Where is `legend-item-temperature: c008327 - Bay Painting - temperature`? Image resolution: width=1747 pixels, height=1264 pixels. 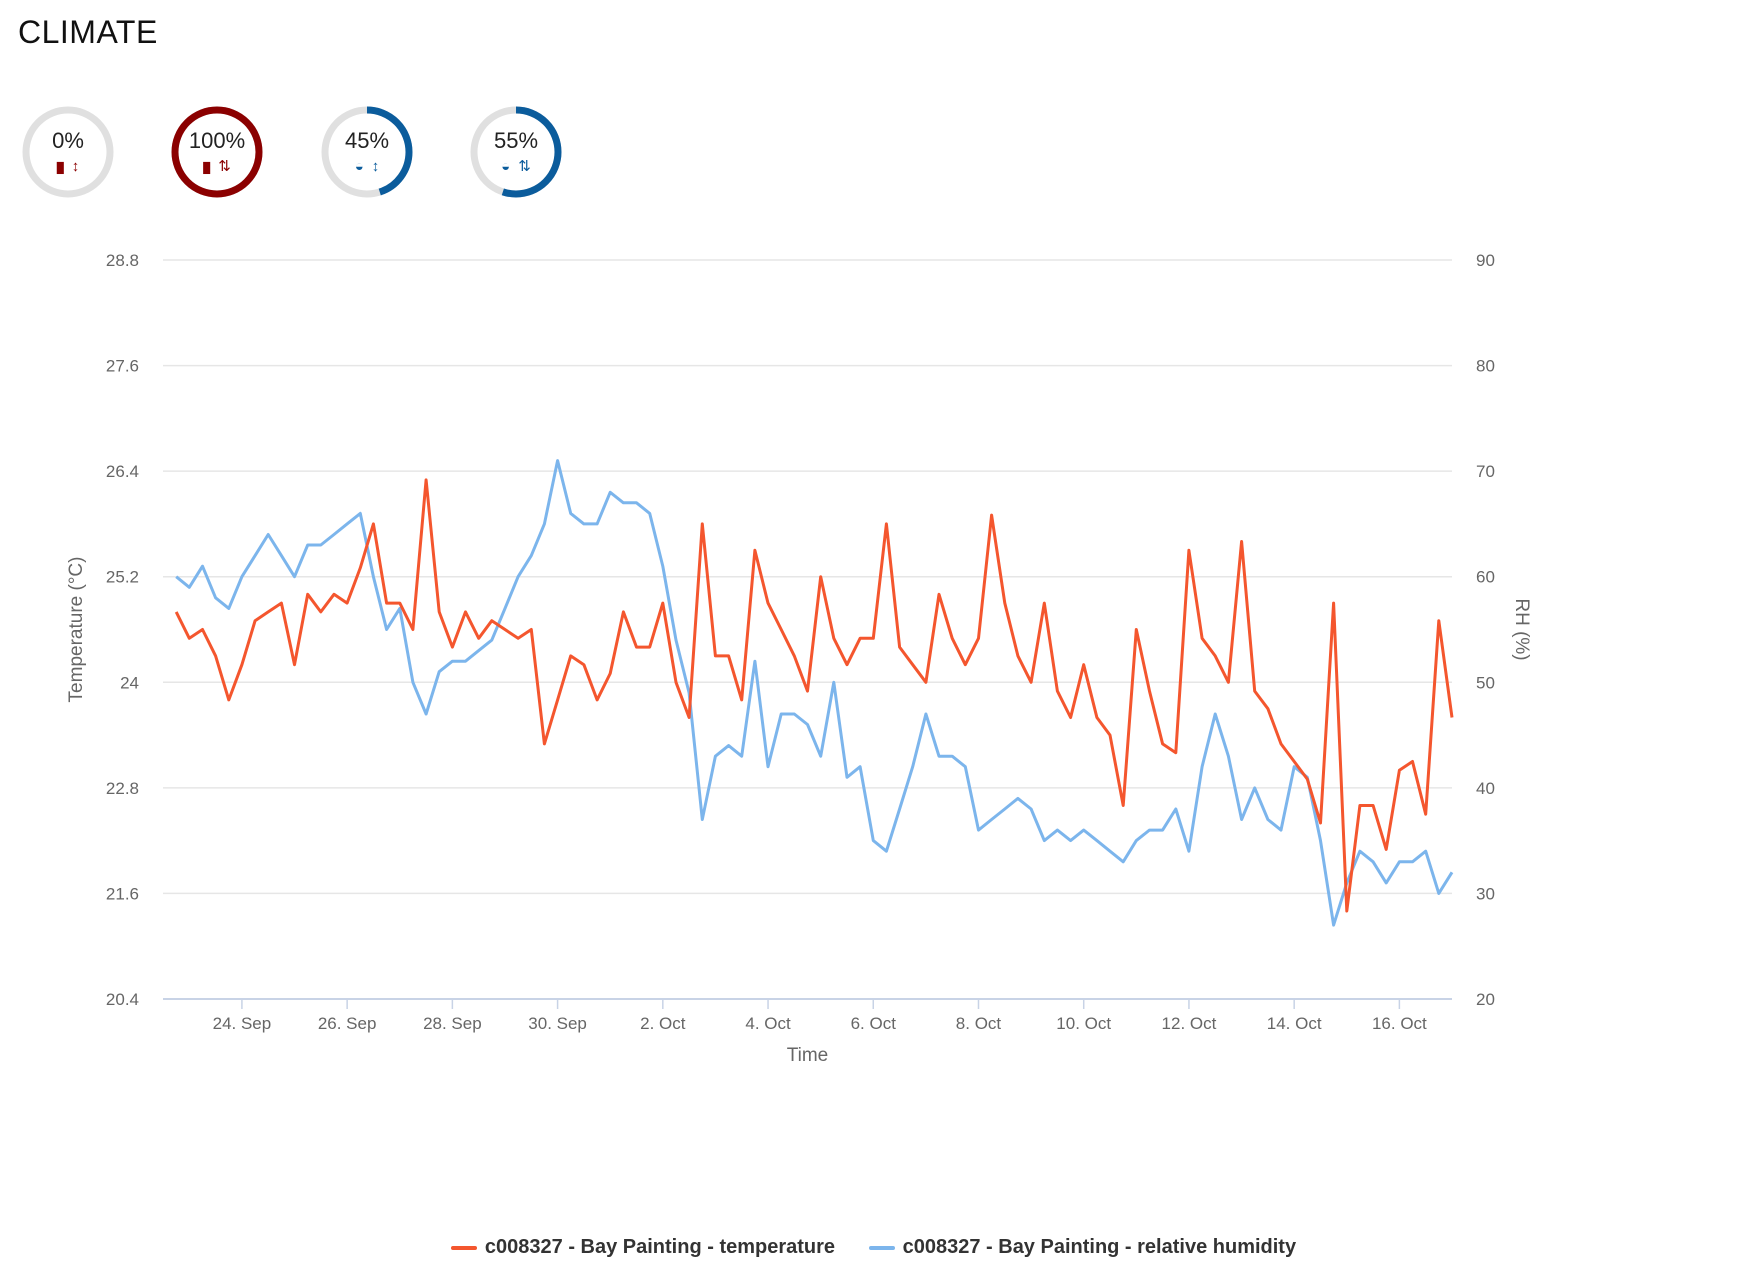
legend-item-temperature: c008327 - Bay Painting - temperature is located at coordinates (643, 1247).